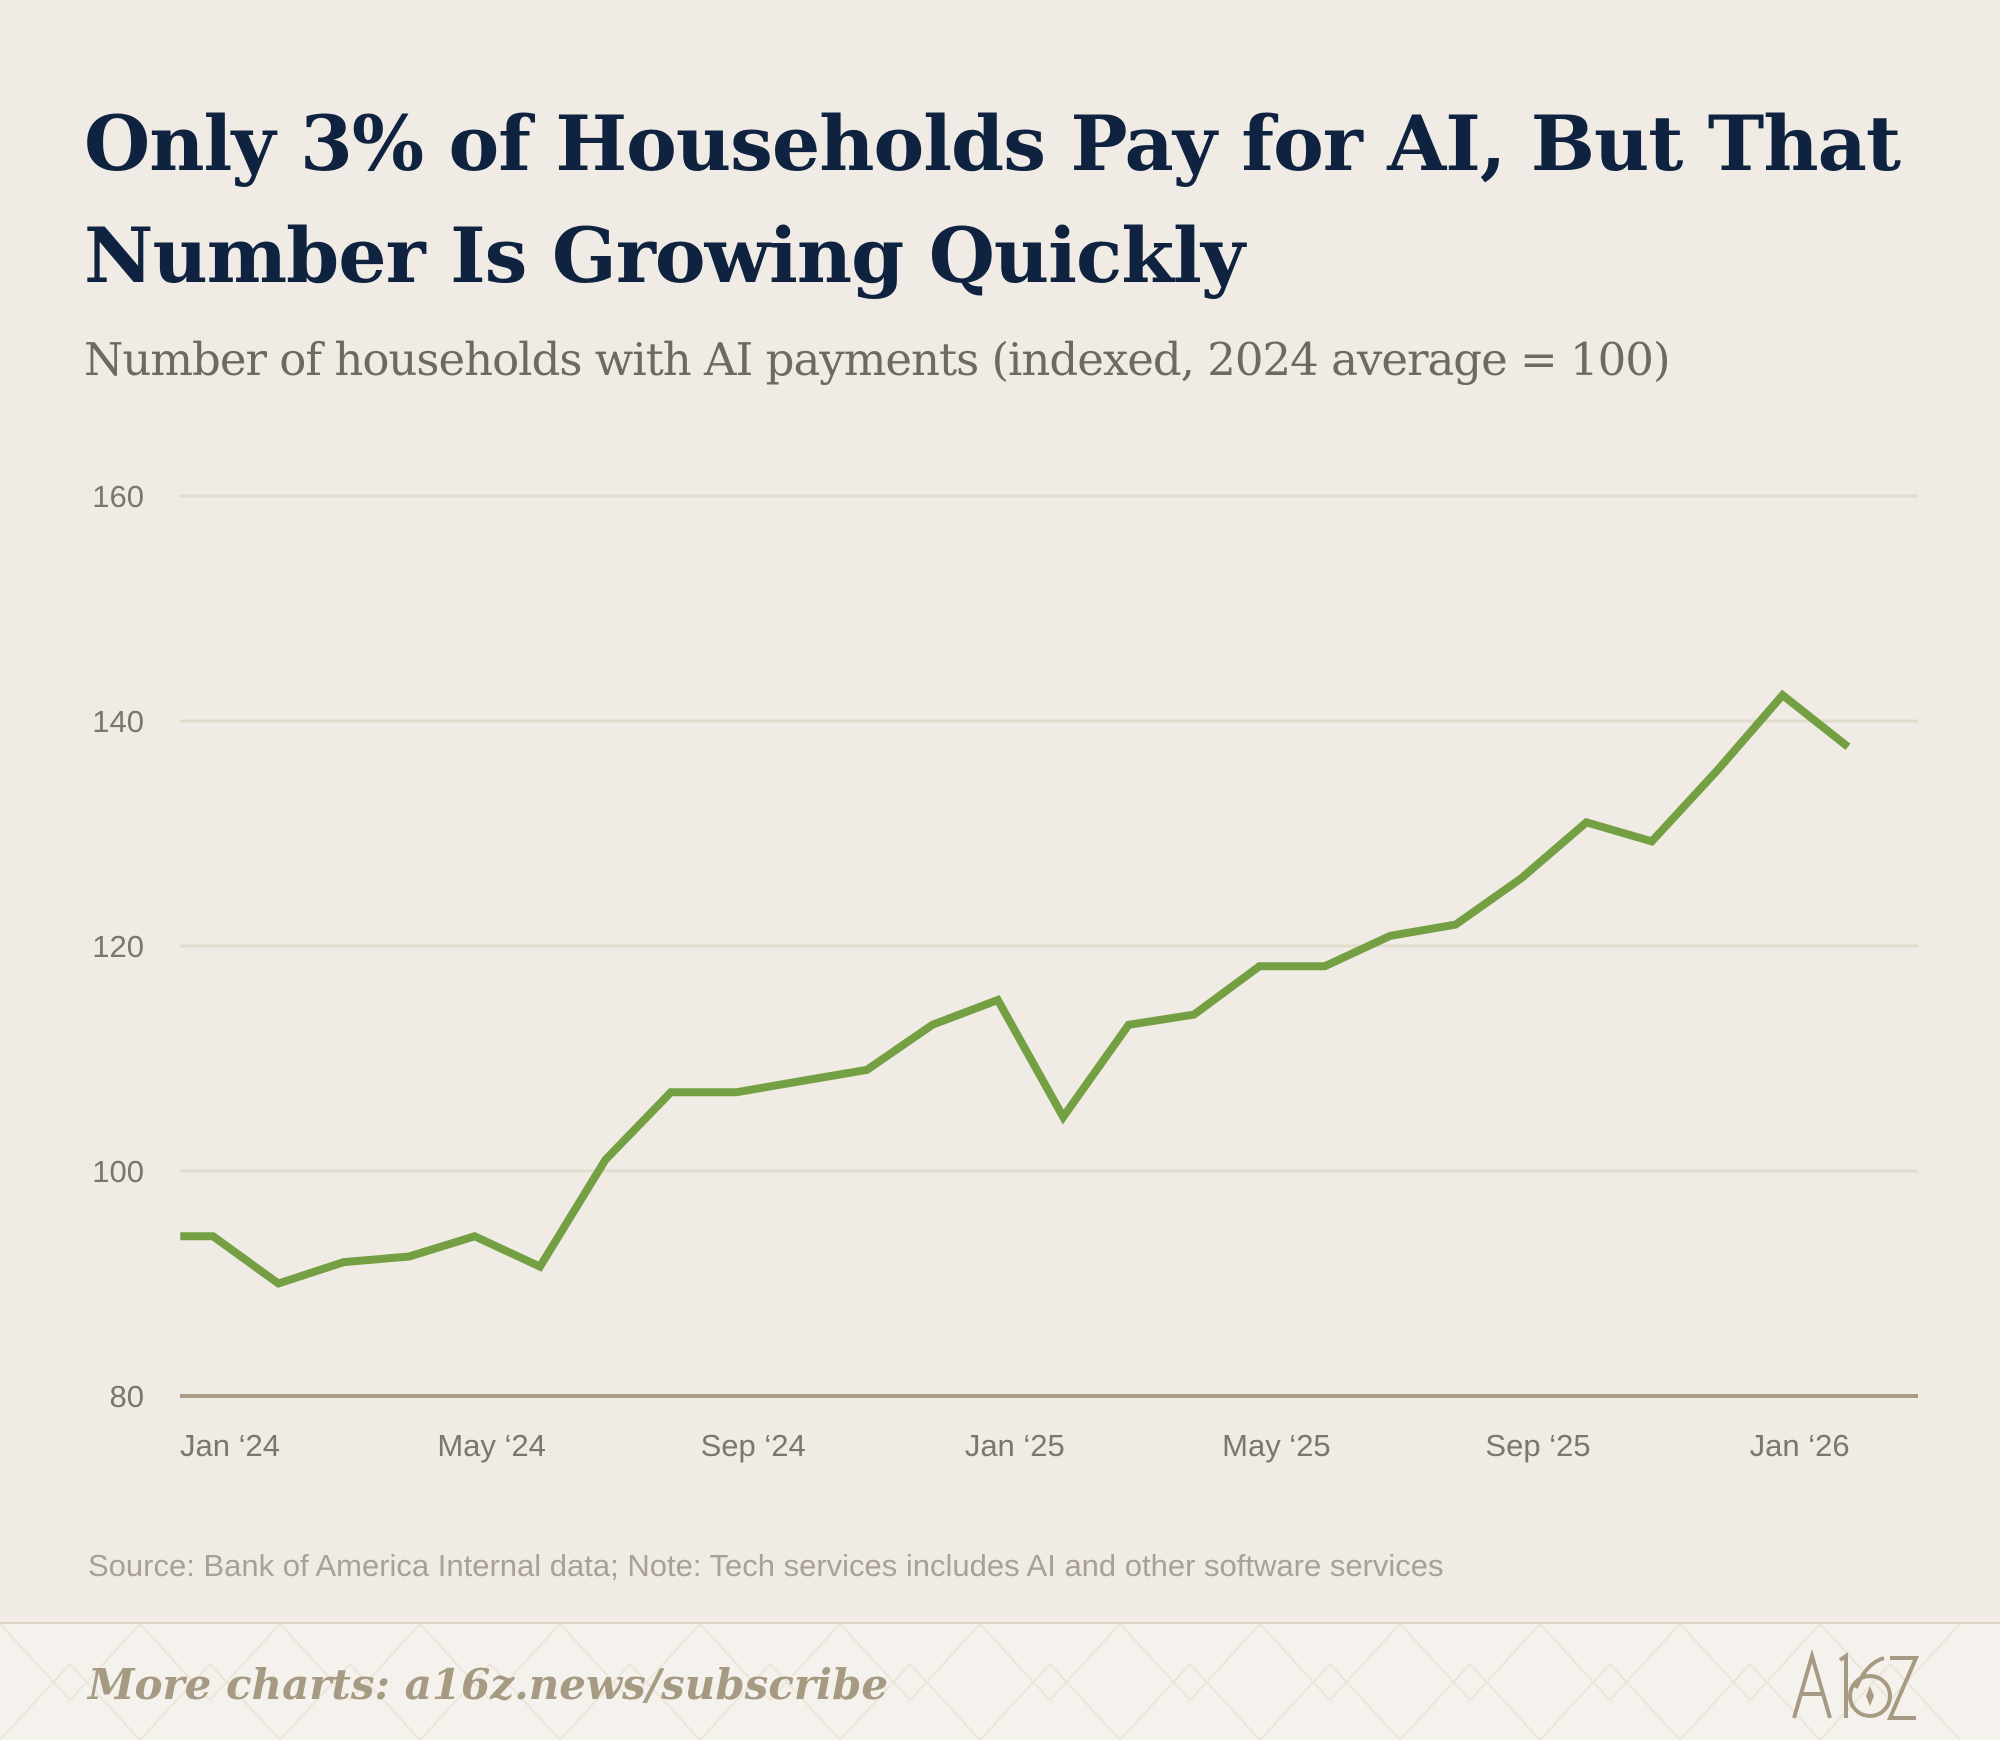  Describe the element at coordinates (1276, 1445) in the screenshot. I see `x-tick-label: May ‘25` at that location.